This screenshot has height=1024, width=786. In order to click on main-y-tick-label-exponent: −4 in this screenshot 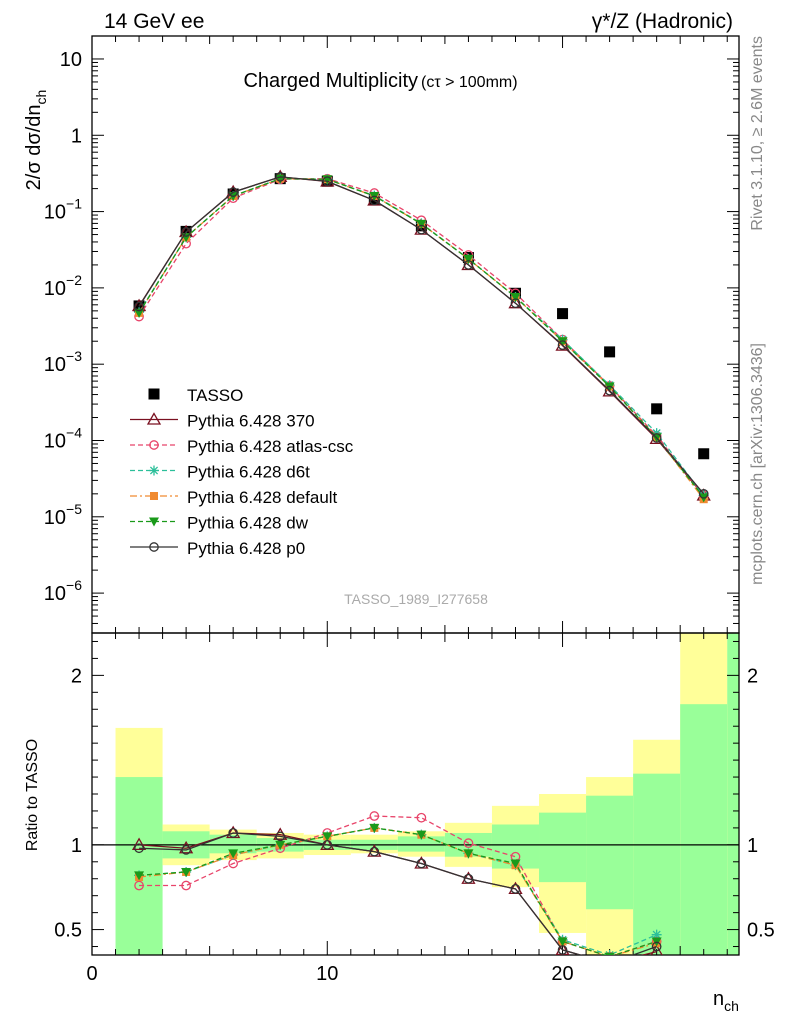, I will do `click(74, 432)`.